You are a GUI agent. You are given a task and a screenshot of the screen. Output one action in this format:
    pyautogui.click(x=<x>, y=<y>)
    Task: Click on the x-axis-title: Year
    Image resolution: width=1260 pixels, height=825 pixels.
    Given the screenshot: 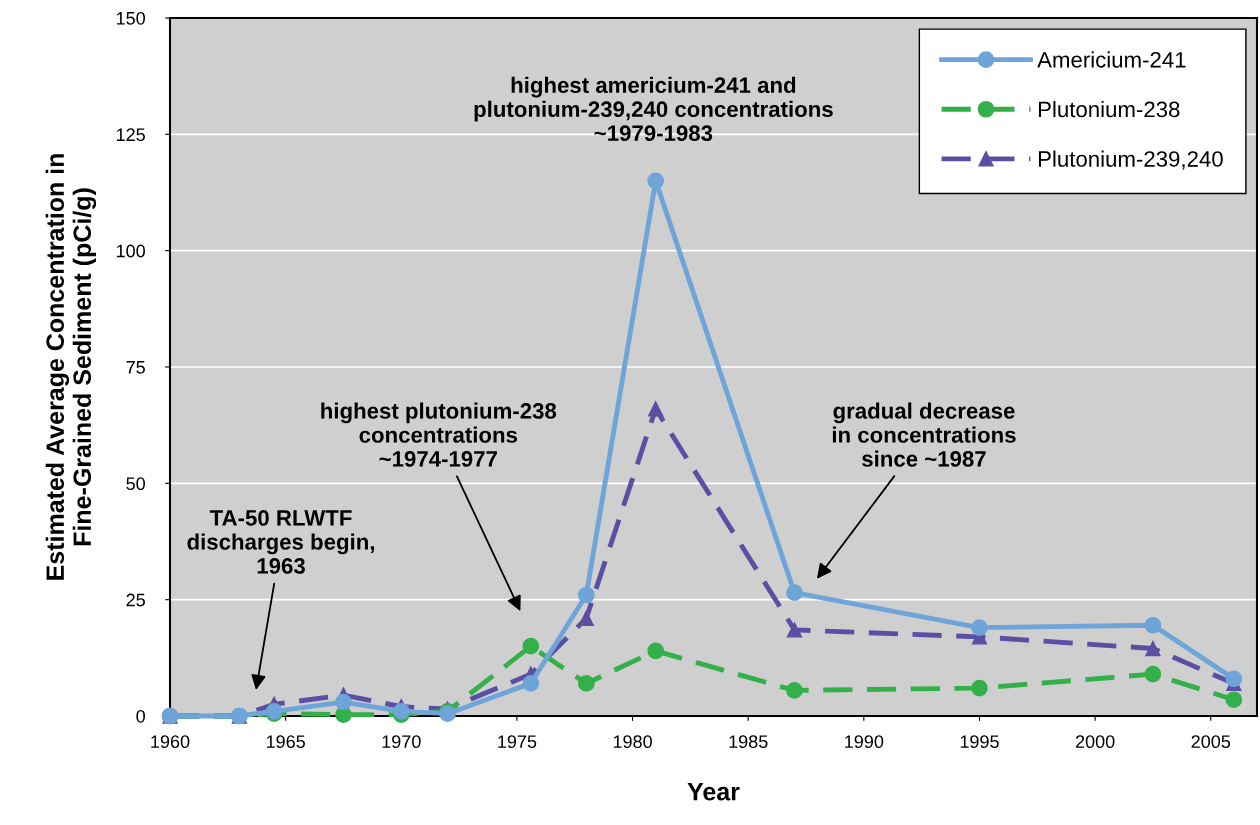 What is the action you would take?
    pyautogui.click(x=713, y=792)
    